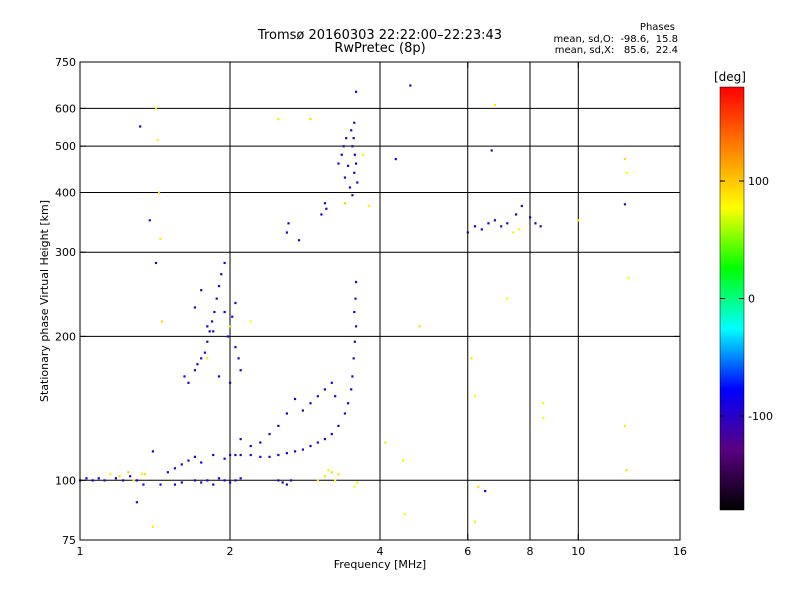 Image resolution: width=800 pixels, height=600 pixels. What do you see at coordinates (80, 551) in the screenshot?
I see `x-tick-label: 1` at bounding box center [80, 551].